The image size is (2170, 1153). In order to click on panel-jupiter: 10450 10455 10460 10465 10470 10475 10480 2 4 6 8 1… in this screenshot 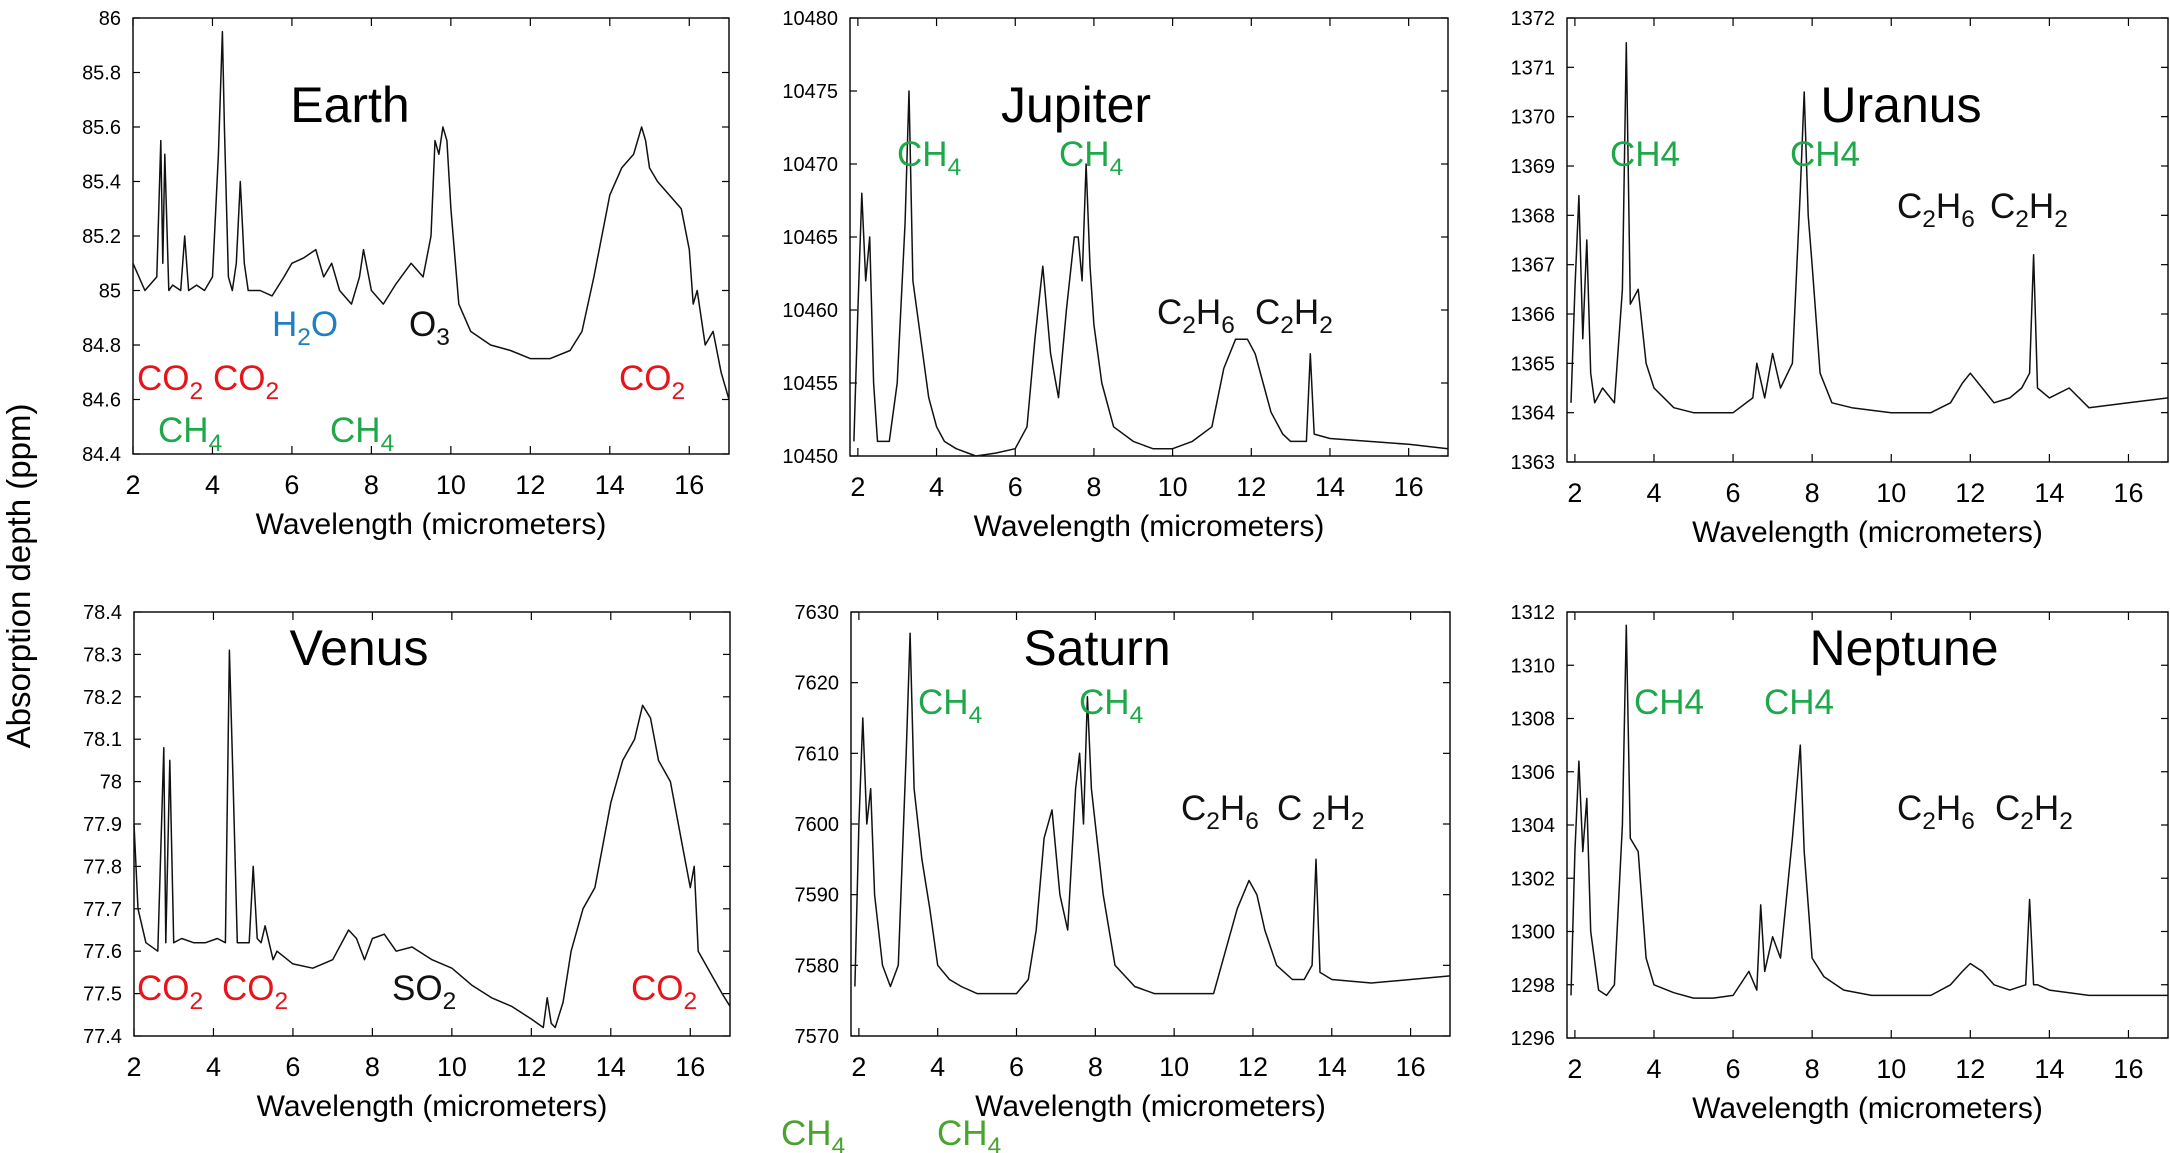, I will do `click(1115, 275)`.